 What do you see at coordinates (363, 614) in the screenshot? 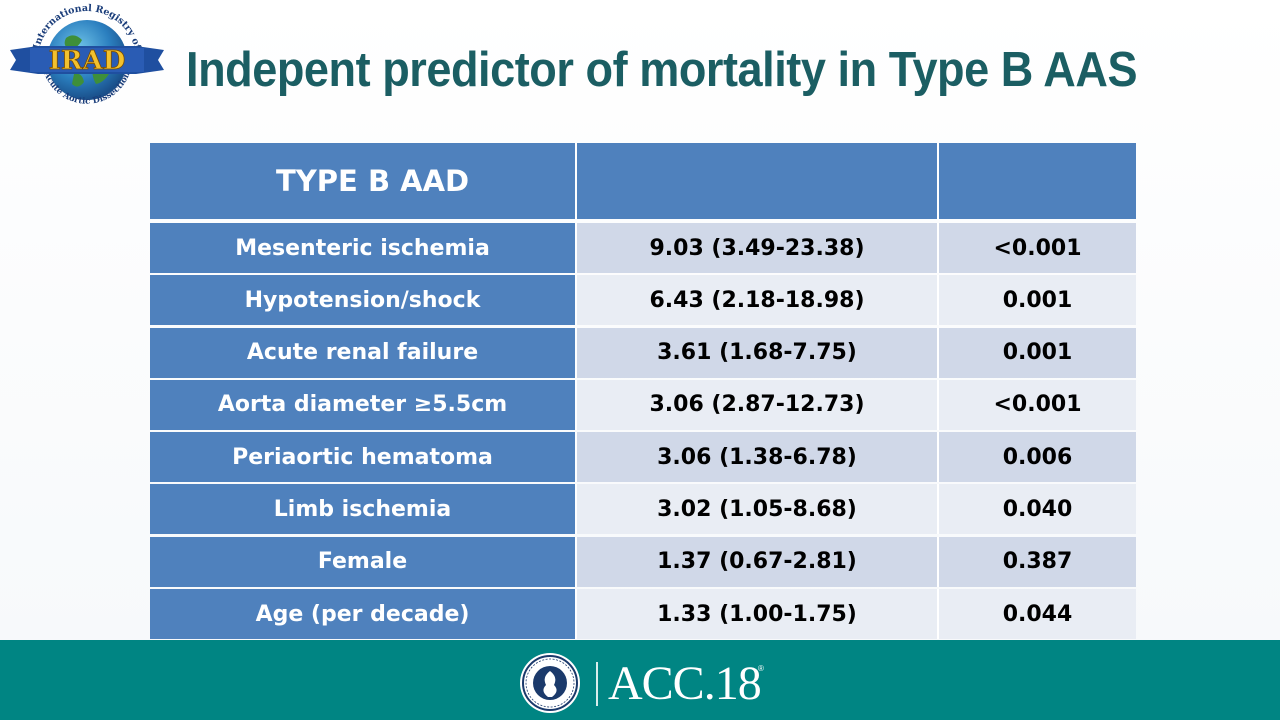
I see `cell-predictor: Age (per decade)` at bounding box center [363, 614].